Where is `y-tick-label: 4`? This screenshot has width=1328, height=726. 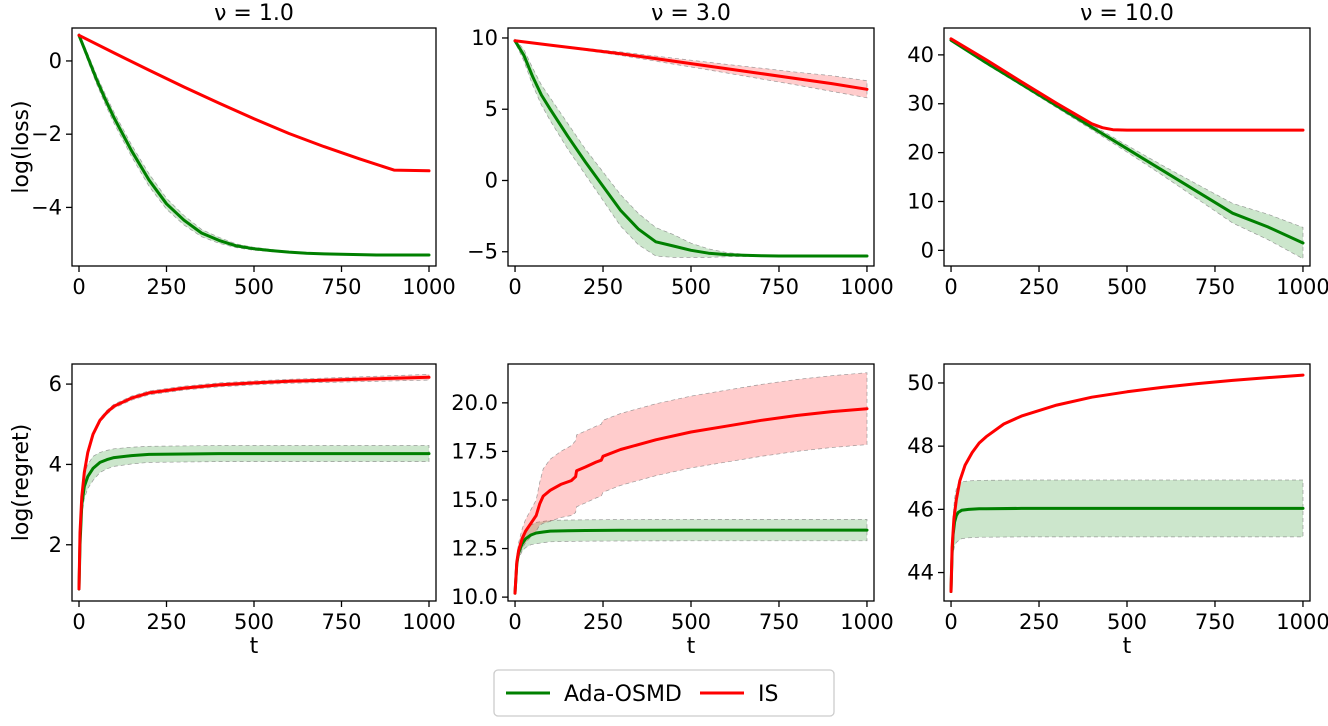 y-tick-label: 4 is located at coordinates (55, 464).